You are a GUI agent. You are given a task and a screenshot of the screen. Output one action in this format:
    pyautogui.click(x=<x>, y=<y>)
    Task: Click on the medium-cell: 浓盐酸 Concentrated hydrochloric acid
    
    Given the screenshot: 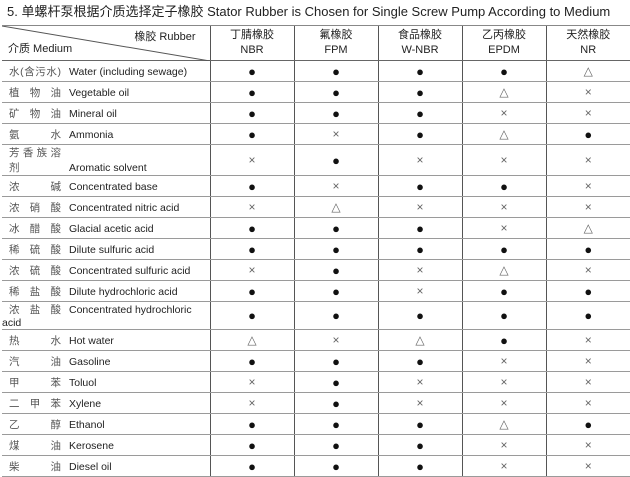 What is the action you would take?
    pyautogui.click(x=106, y=315)
    